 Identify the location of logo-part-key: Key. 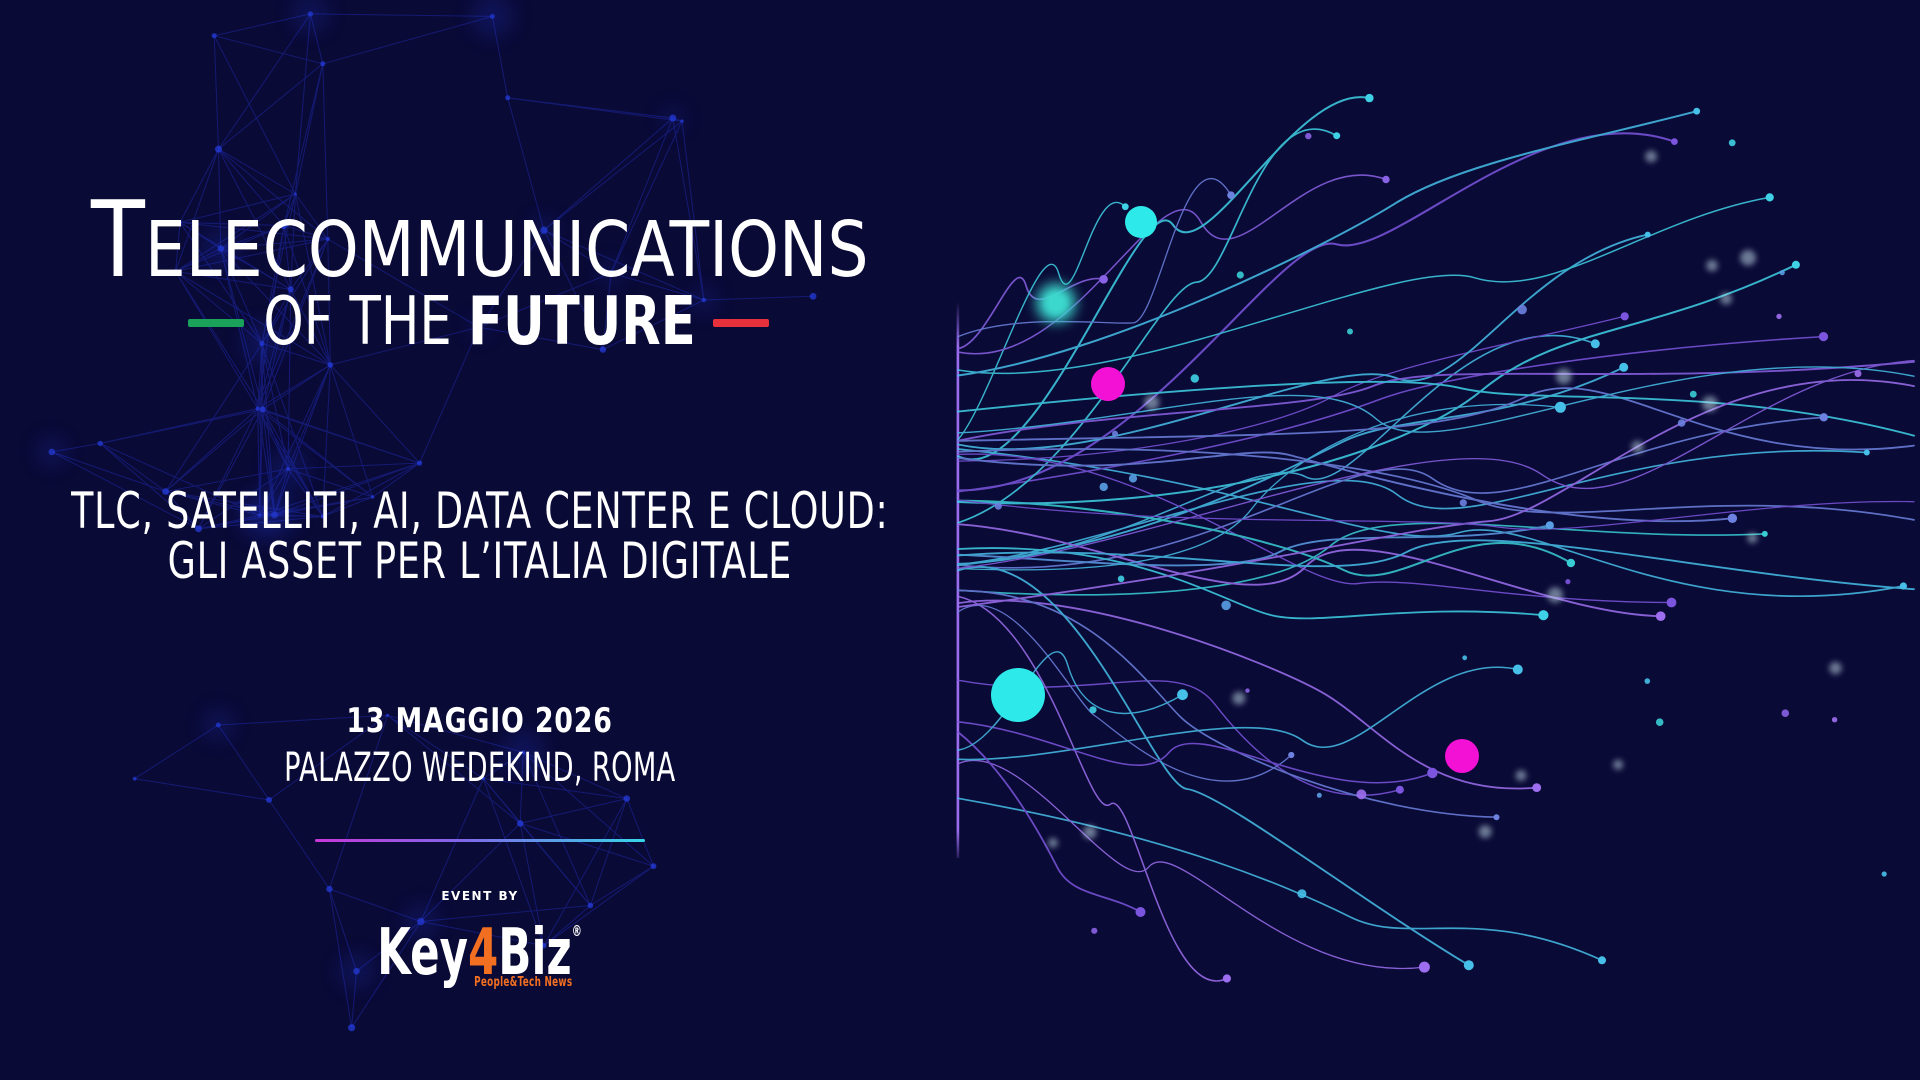
(423, 953).